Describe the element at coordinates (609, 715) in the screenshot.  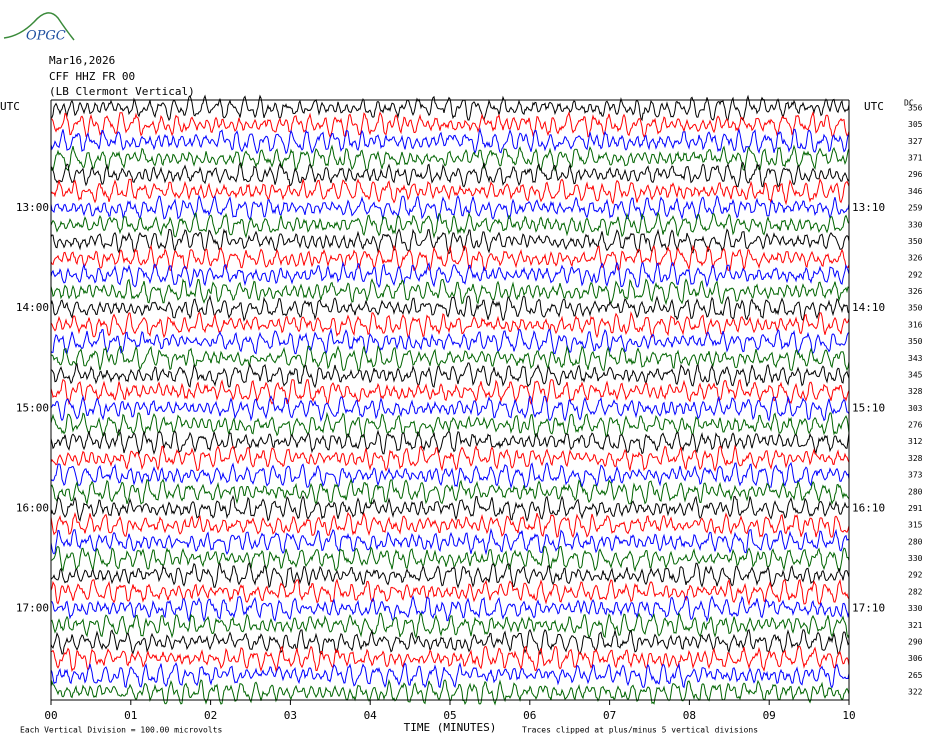
I see `x-tick-label: 07` at that location.